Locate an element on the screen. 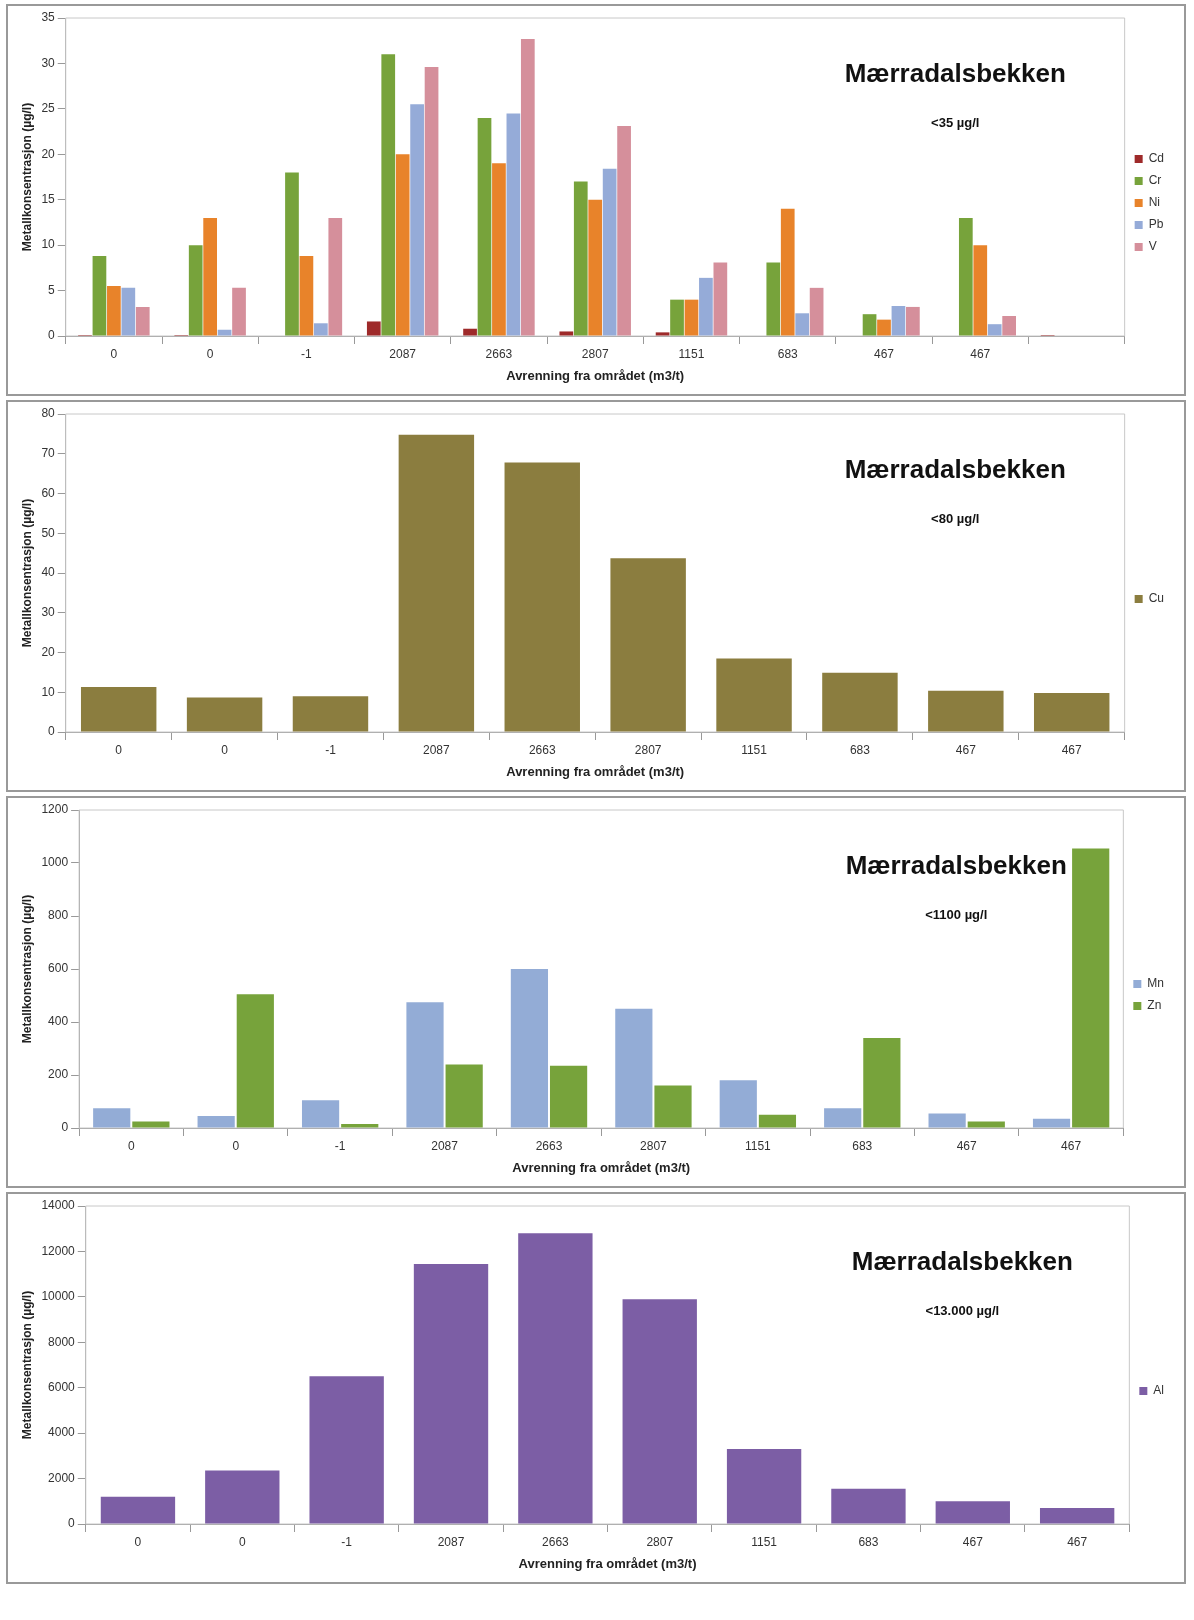 Image resolution: width=1194 pixels, height=1620 pixels. y-tick-label: 15 is located at coordinates (48, 199).